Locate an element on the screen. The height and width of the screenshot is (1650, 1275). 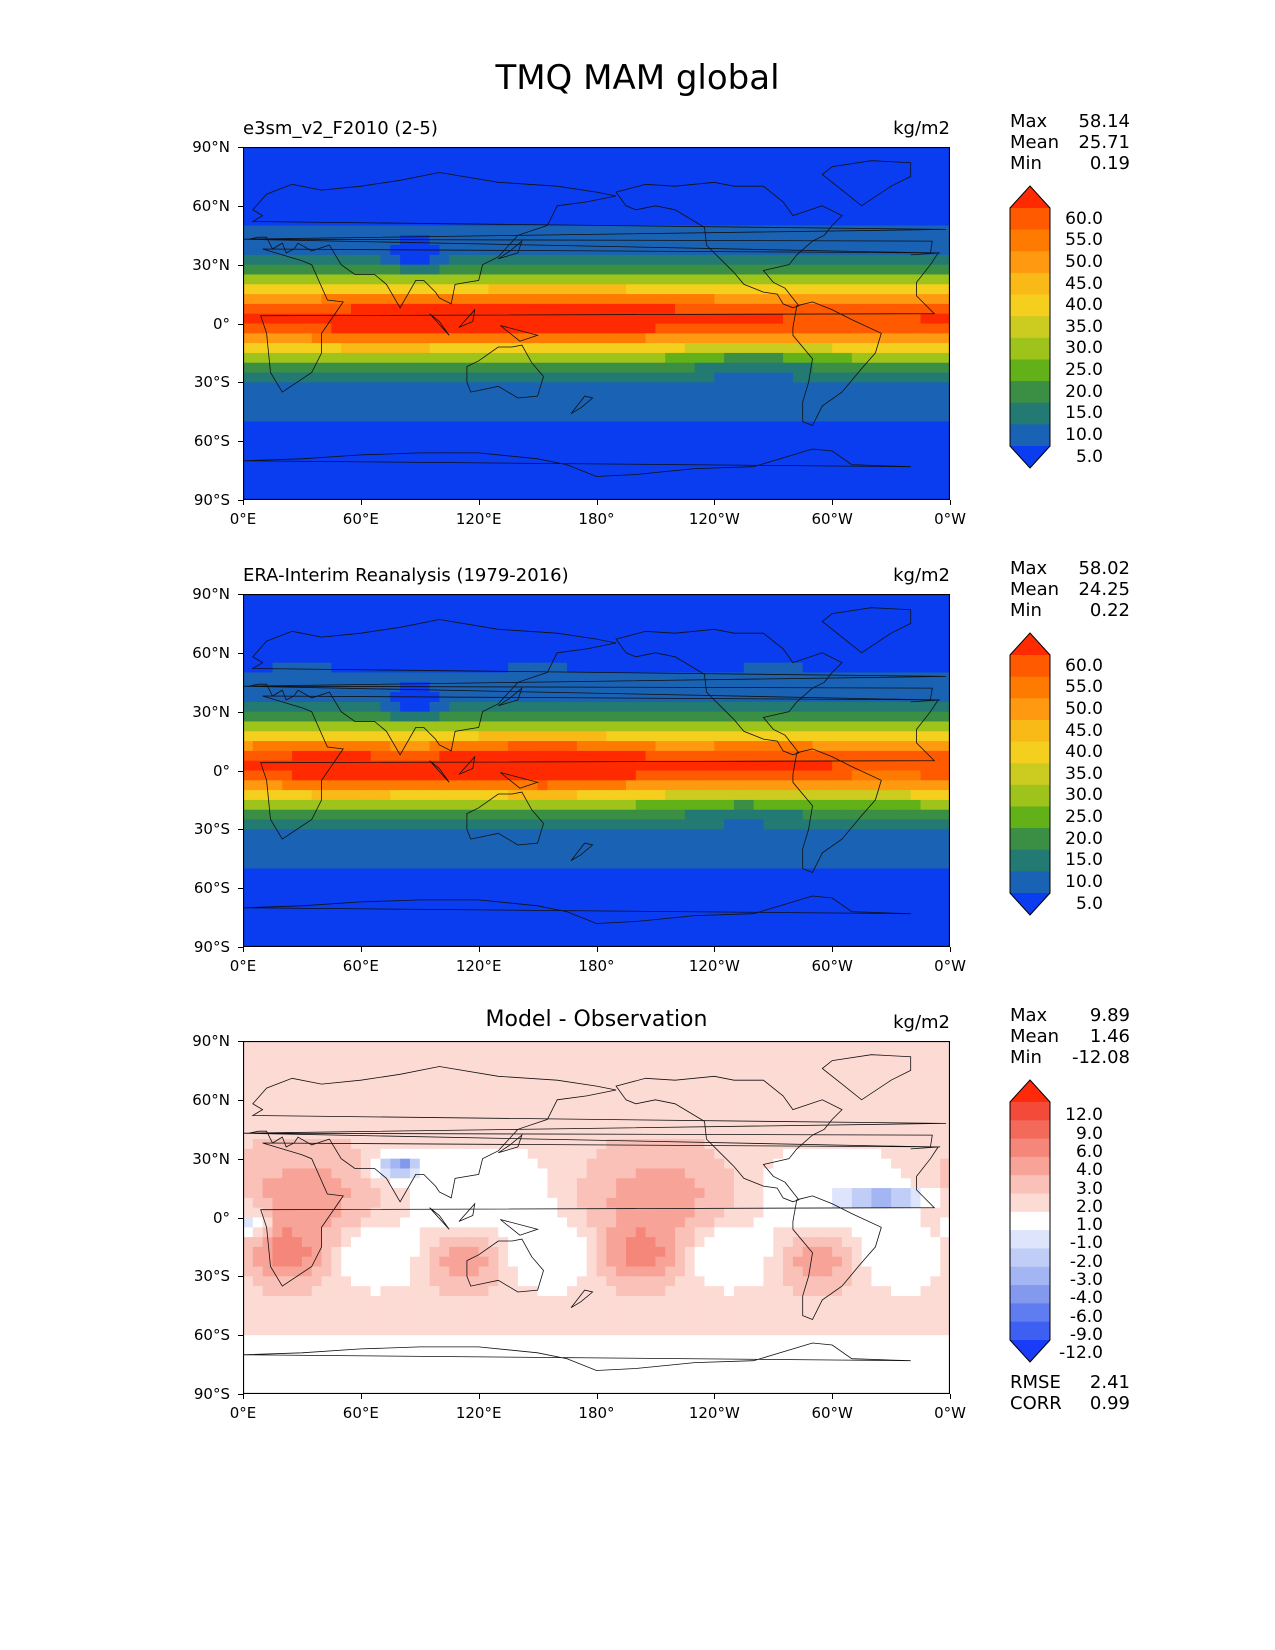
panel-subtitle: e3sm_v2_F2010 (2-5) is located at coordinates (340, 128).